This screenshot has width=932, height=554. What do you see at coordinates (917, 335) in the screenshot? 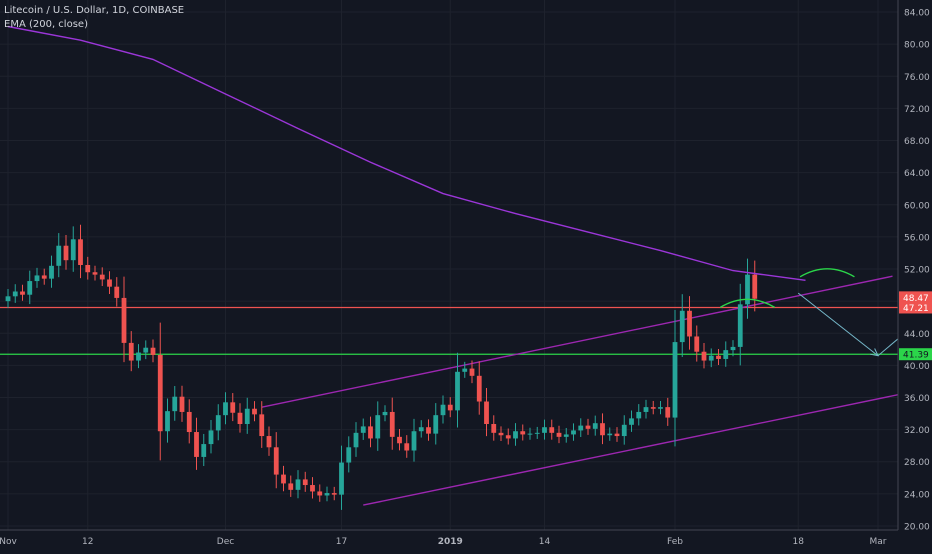
I see `y-tick-label: 44.00` at bounding box center [917, 335].